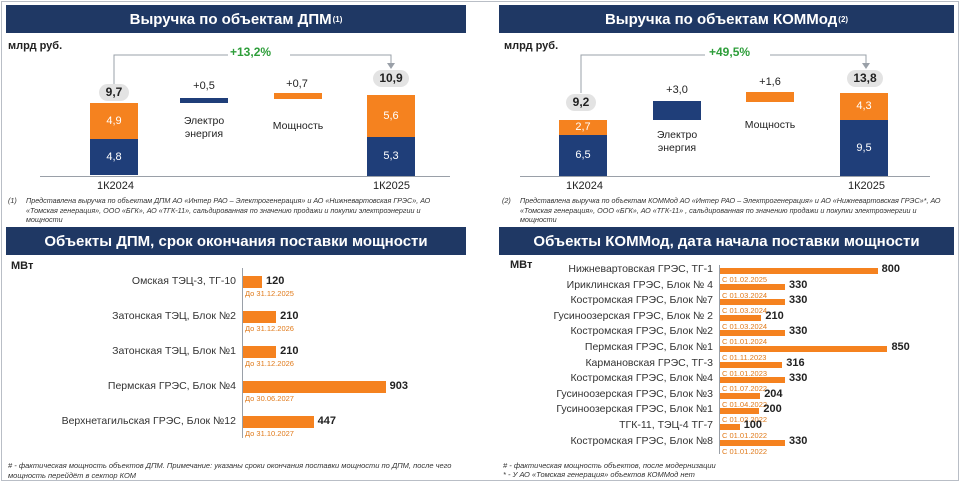 This screenshot has width=961, height=483. Describe the element at coordinates (298, 96) in the screenshot. I see `dpm-bridge-capacity-bar` at that location.